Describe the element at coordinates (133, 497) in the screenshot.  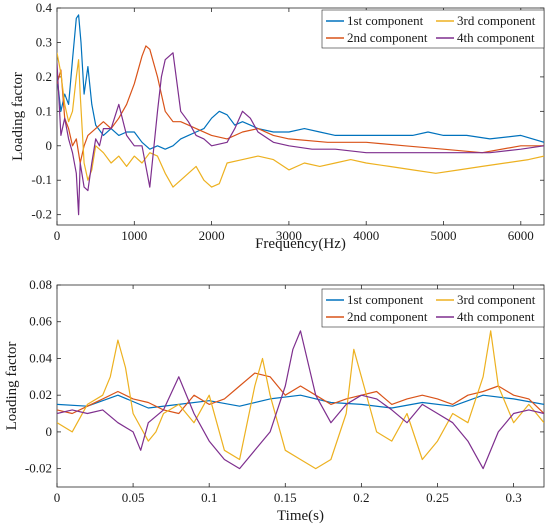
I see `x-tick-label: 0.05` at that location.